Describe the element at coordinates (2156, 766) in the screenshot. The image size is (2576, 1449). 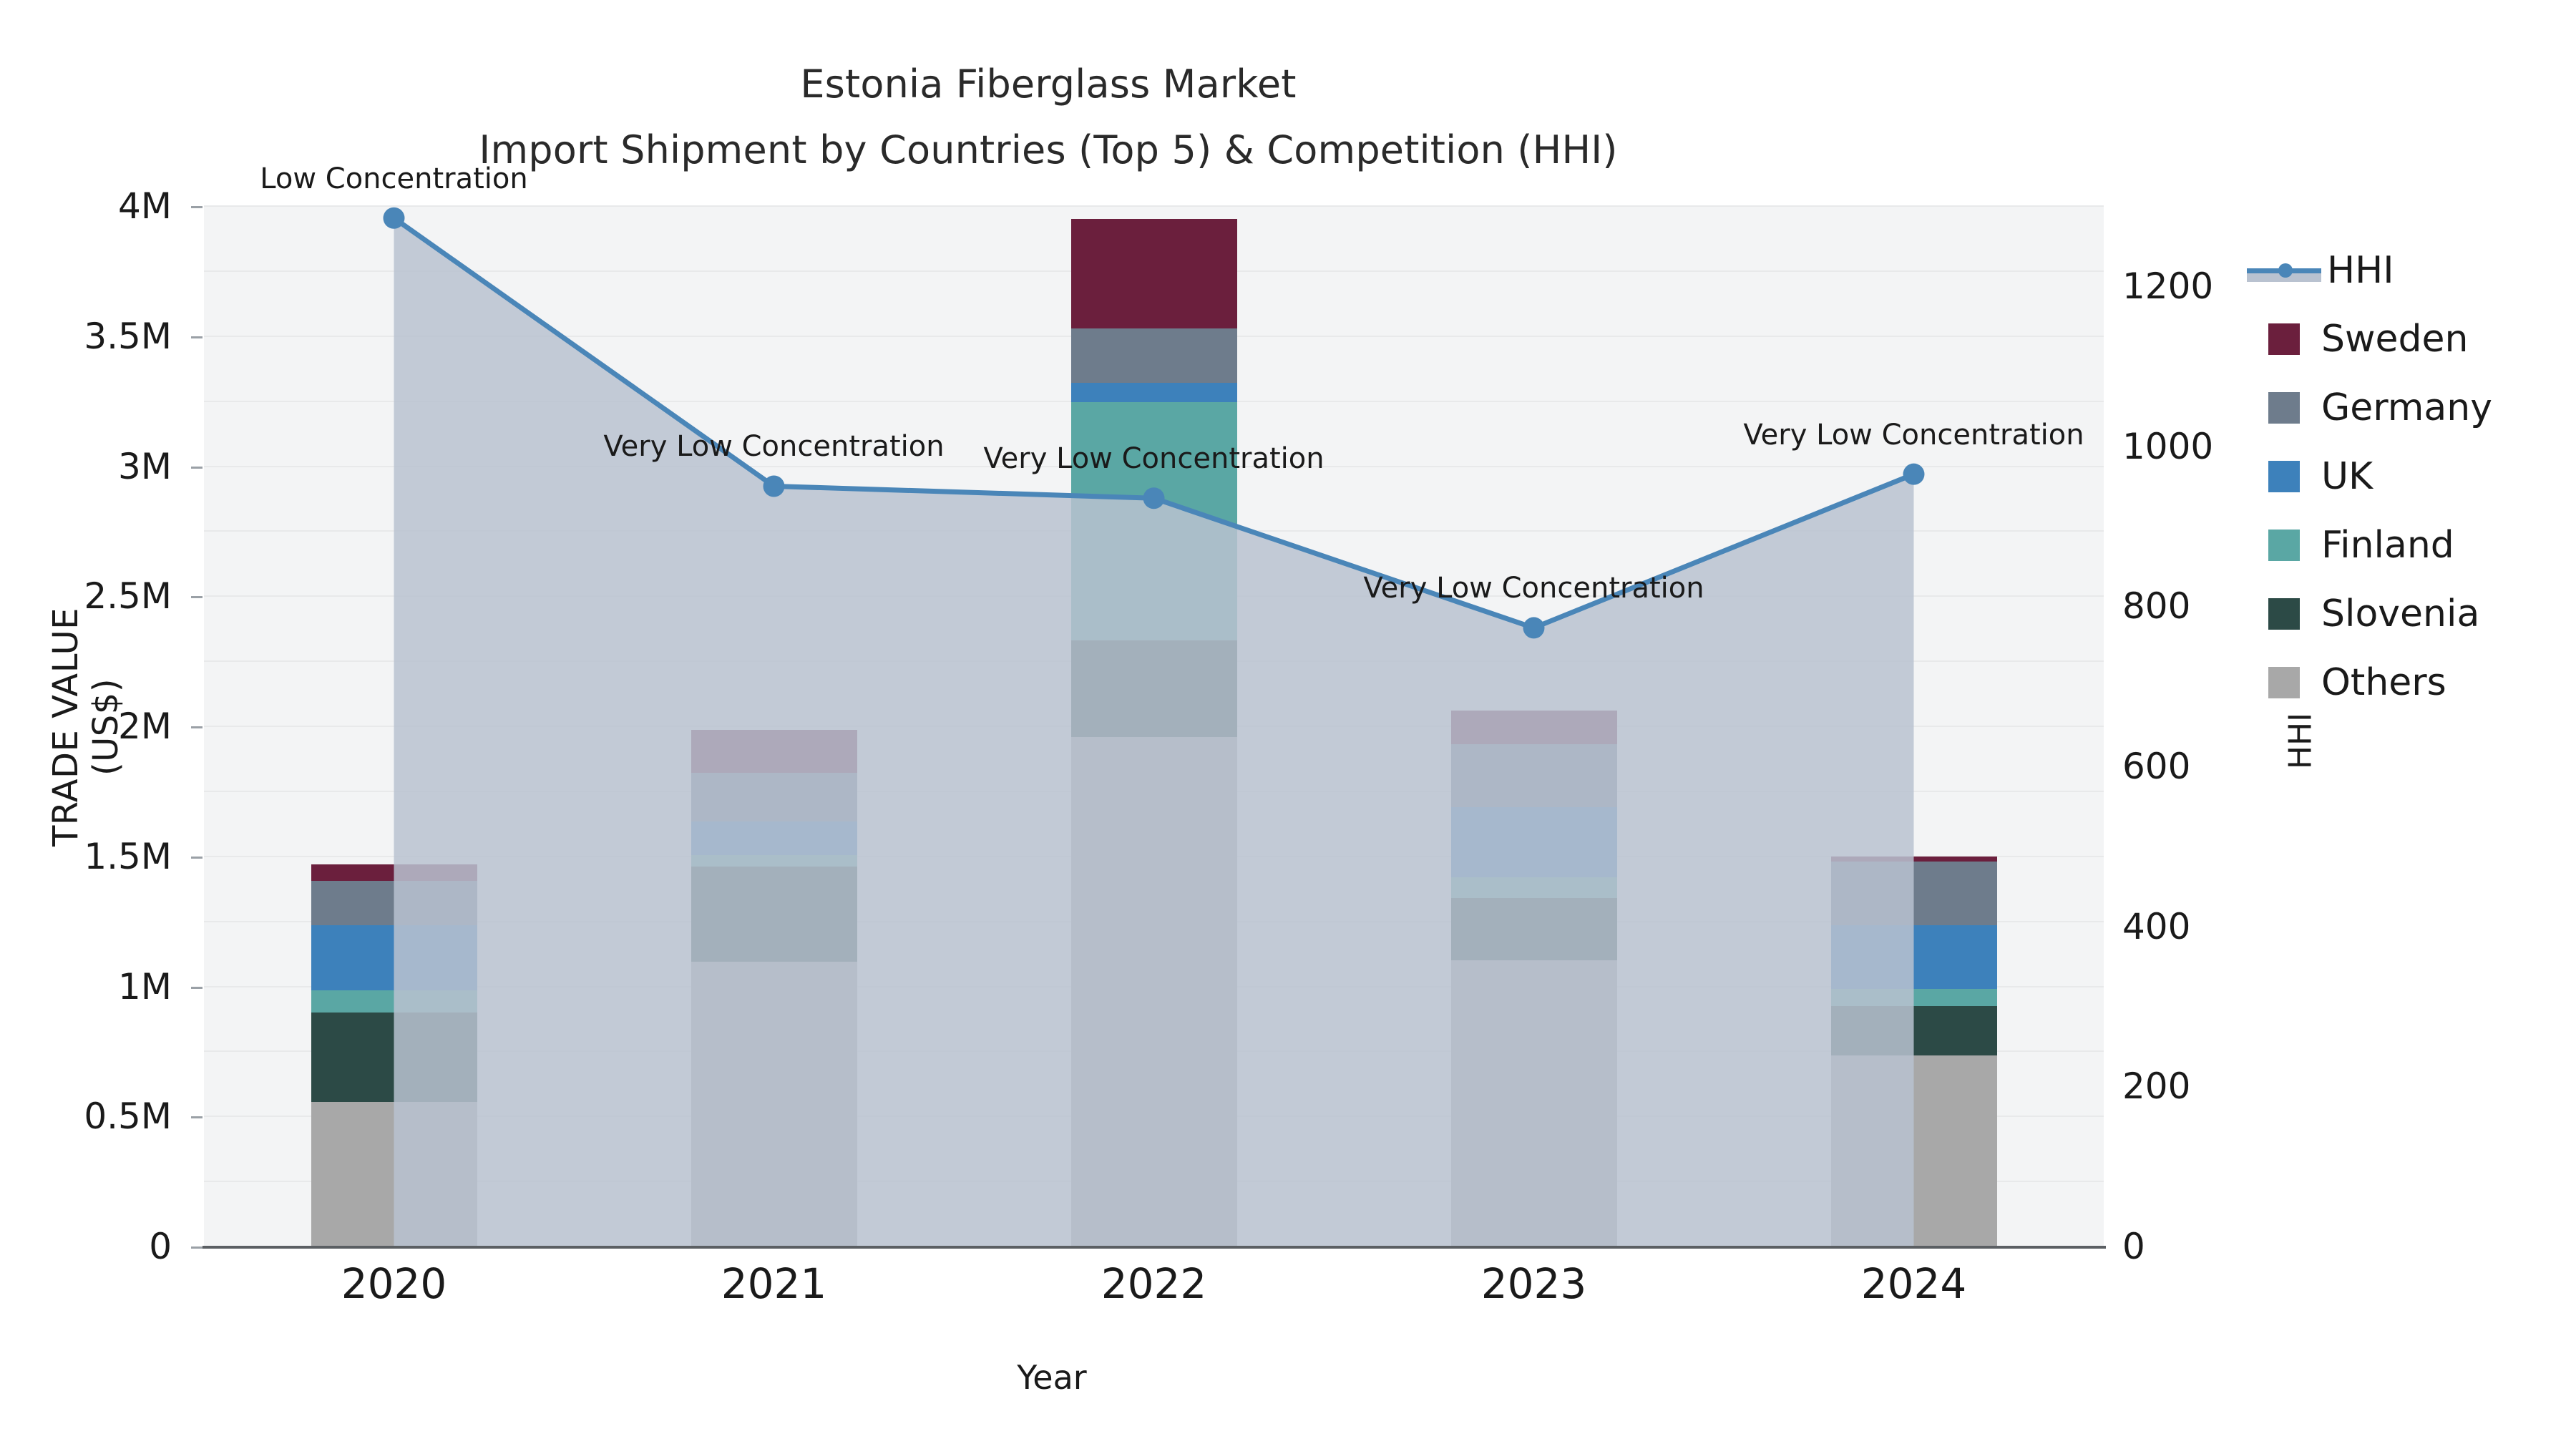
I see `y-axis-right-tick-label: 600` at that location.